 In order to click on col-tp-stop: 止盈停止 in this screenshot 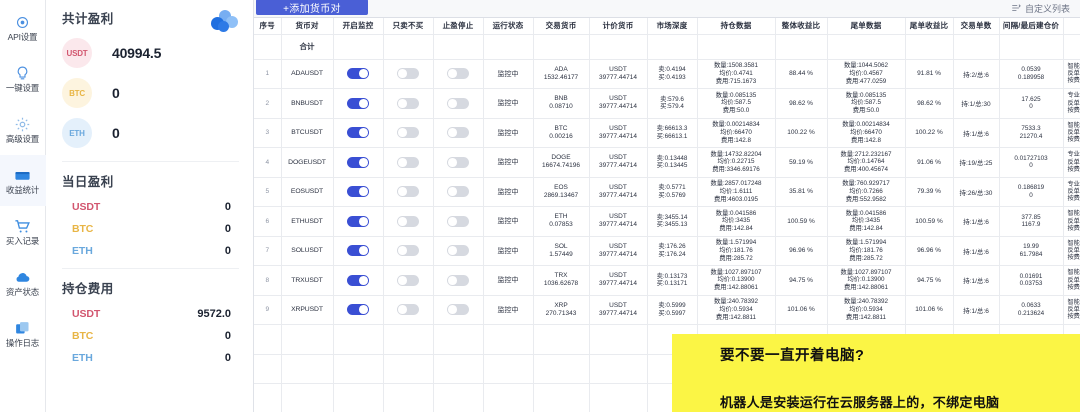, I will do `click(458, 26)`.